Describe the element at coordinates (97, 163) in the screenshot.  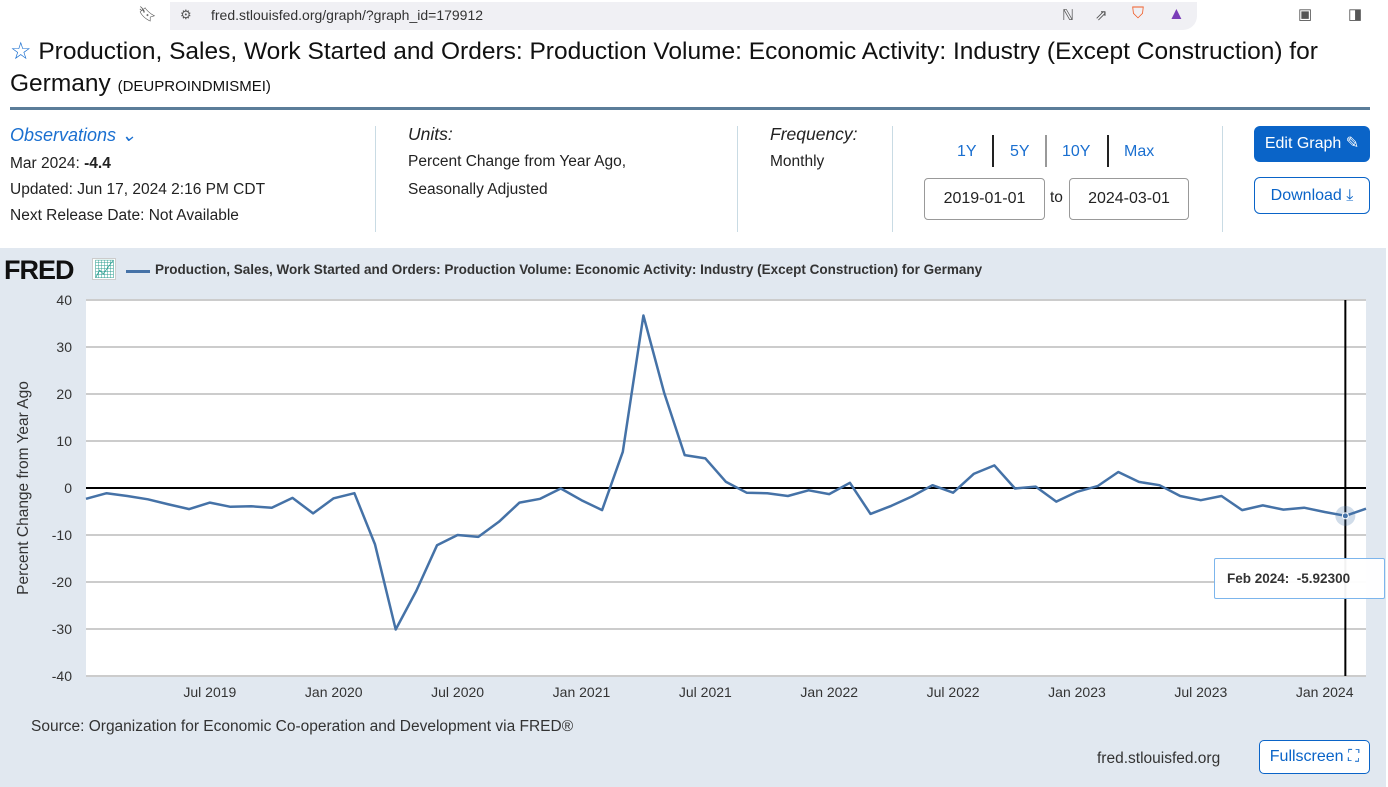
I see `latest-value: -4.4` at that location.